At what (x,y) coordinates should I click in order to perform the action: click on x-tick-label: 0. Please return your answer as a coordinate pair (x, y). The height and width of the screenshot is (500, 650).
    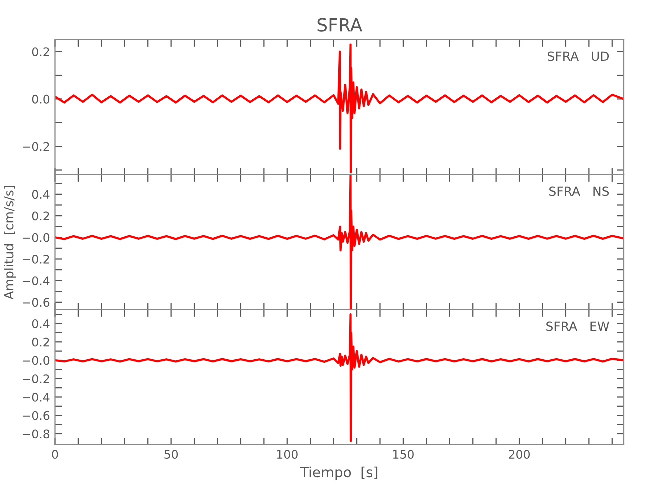
    Looking at the image, I should click on (55, 454).